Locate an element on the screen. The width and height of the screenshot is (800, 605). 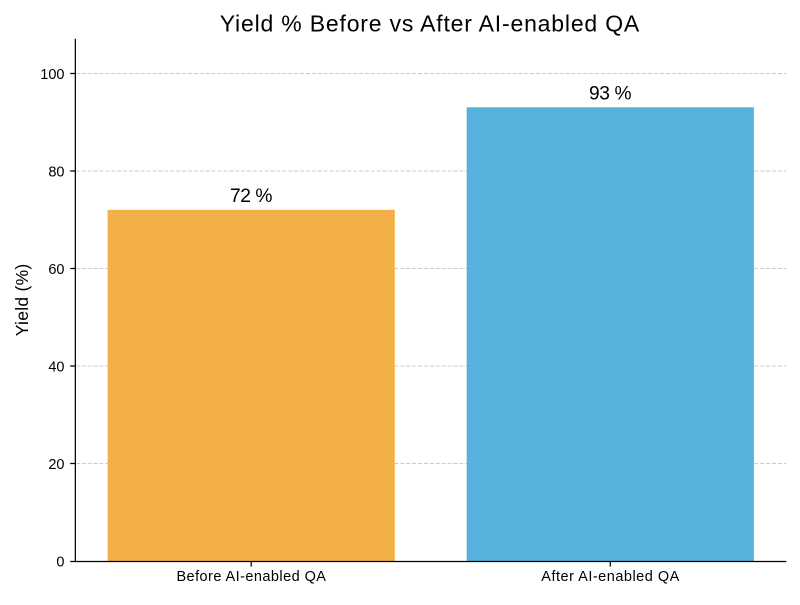
svg-text: Before AI-enabled QA is located at coordinates (251, 577).